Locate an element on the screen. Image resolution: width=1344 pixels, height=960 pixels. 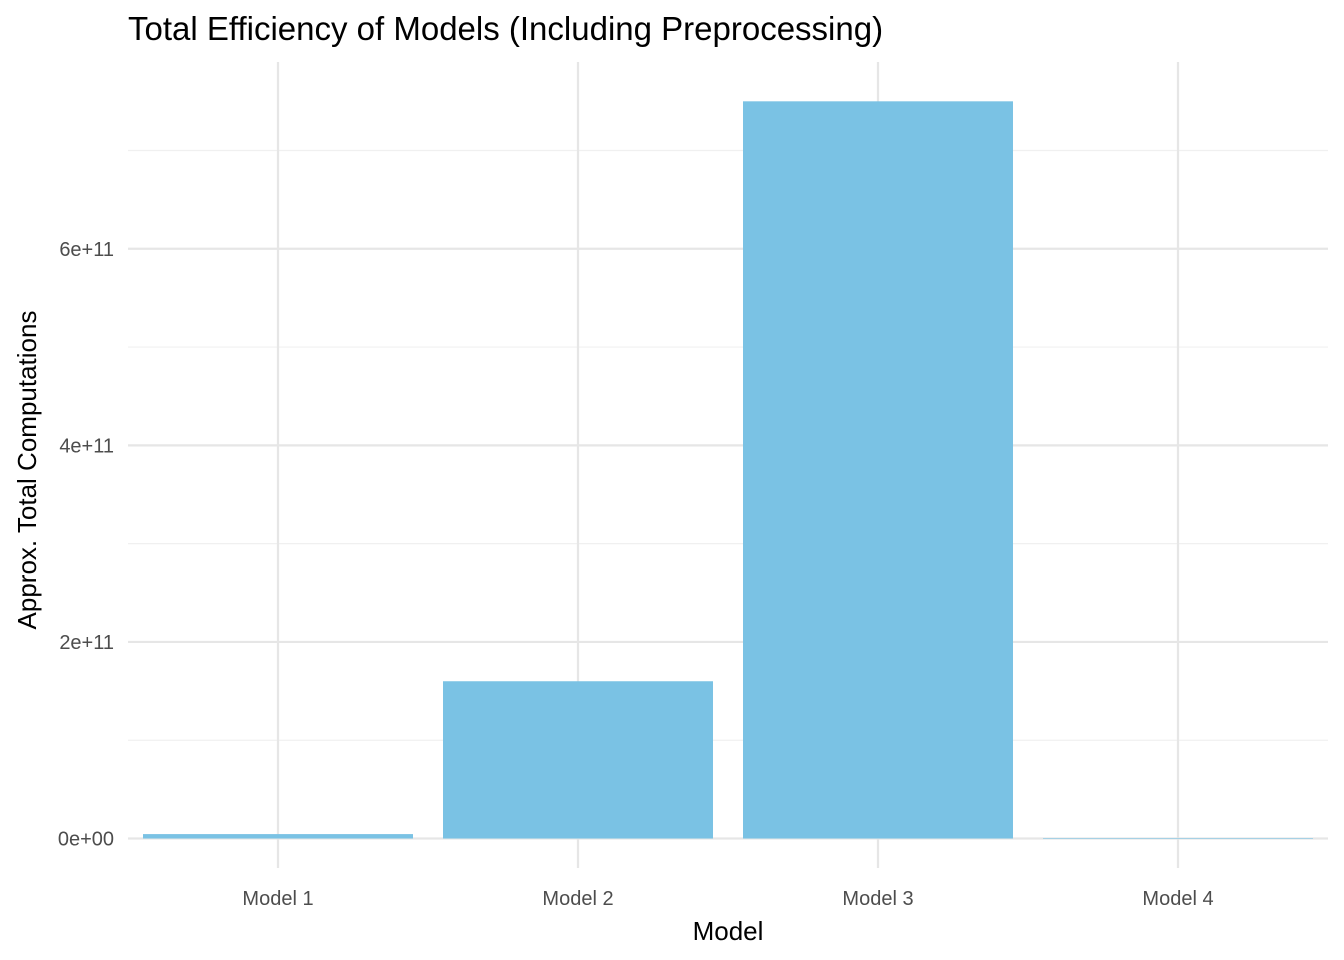
y-tick-label: 2e+11 is located at coordinates (86, 643).